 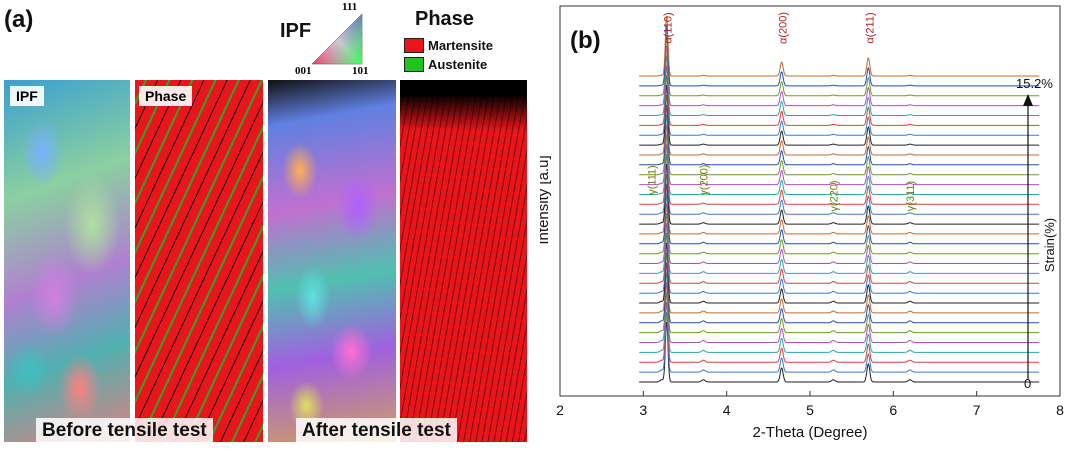 What do you see at coordinates (199, 261) in the screenshot?
I see `phase-map-before: Phase` at bounding box center [199, 261].